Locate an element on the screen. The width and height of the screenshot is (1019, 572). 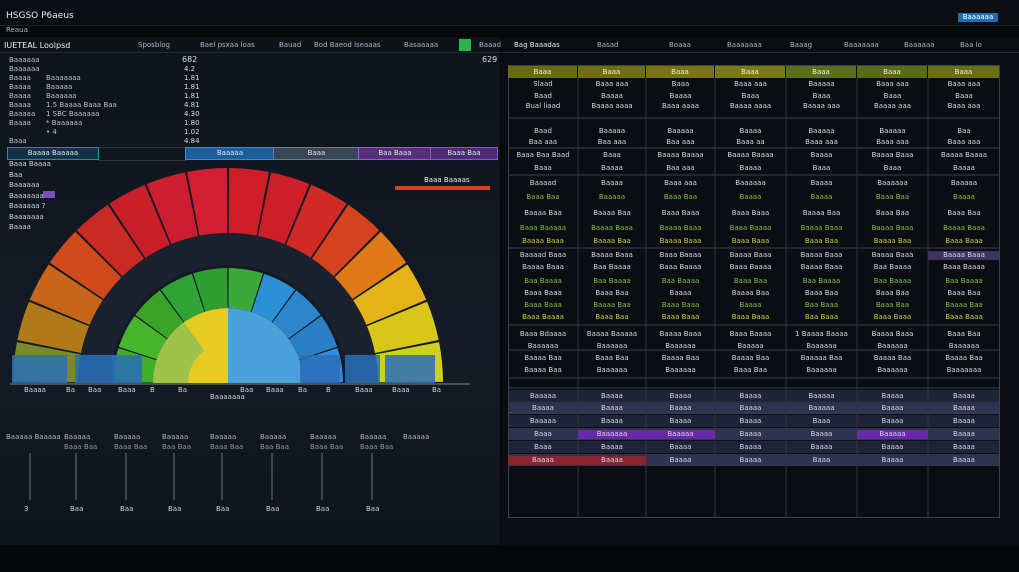
table-cell: Baaa aaa is located at coordinates (964, 142).